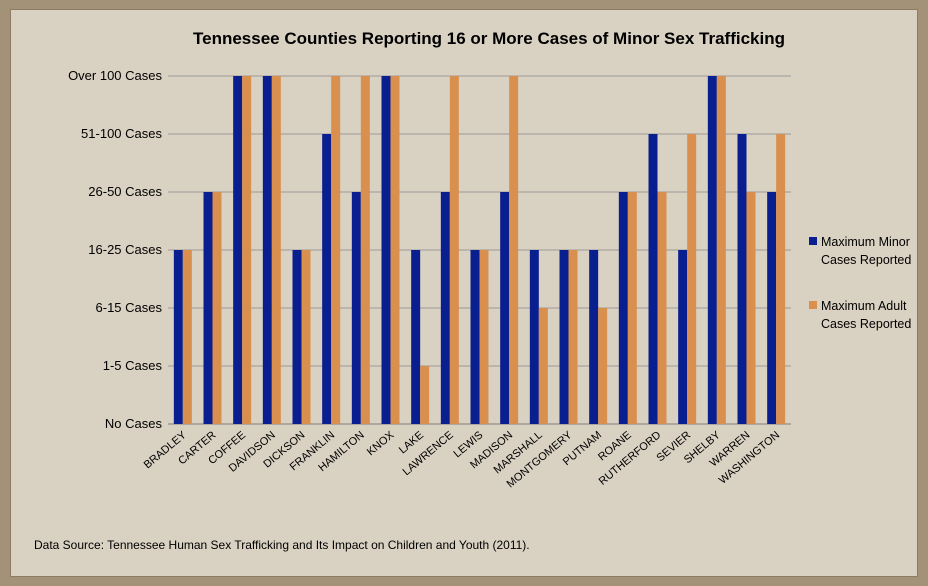 The height and width of the screenshot is (586, 928). I want to click on bar-minor-hamilton, so click(356, 308).